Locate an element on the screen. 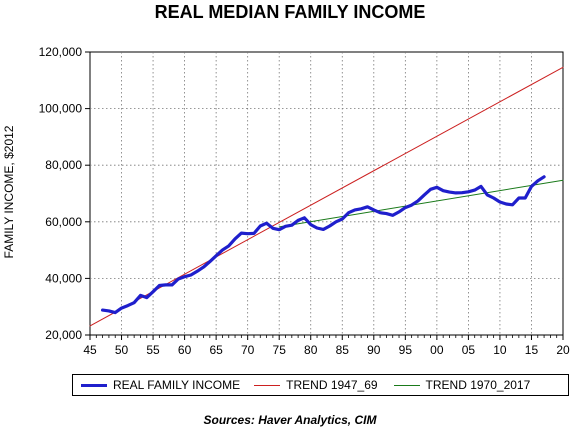 The width and height of the screenshot is (580, 432). legend-entry-real-family-income: REAL FAMILY INCOME is located at coordinates (160, 385).